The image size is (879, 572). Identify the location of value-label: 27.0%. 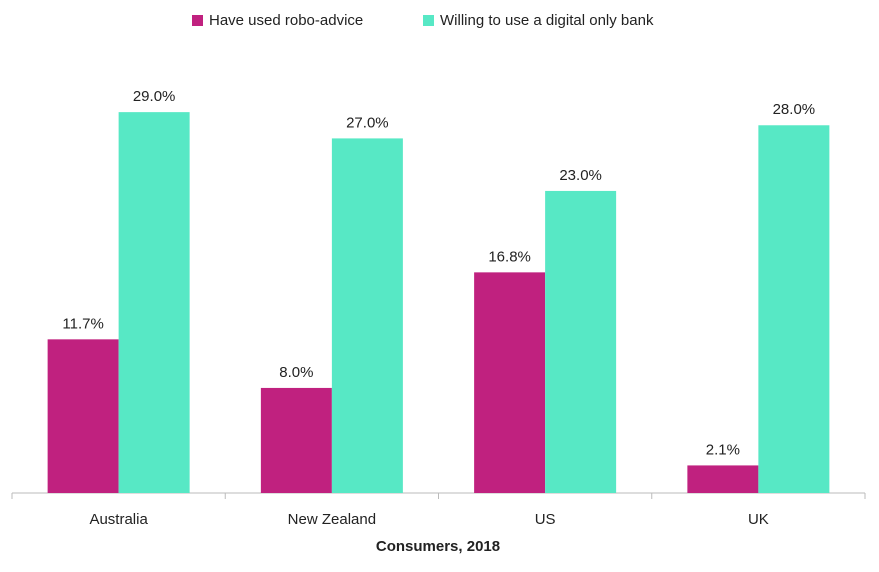
(367, 122).